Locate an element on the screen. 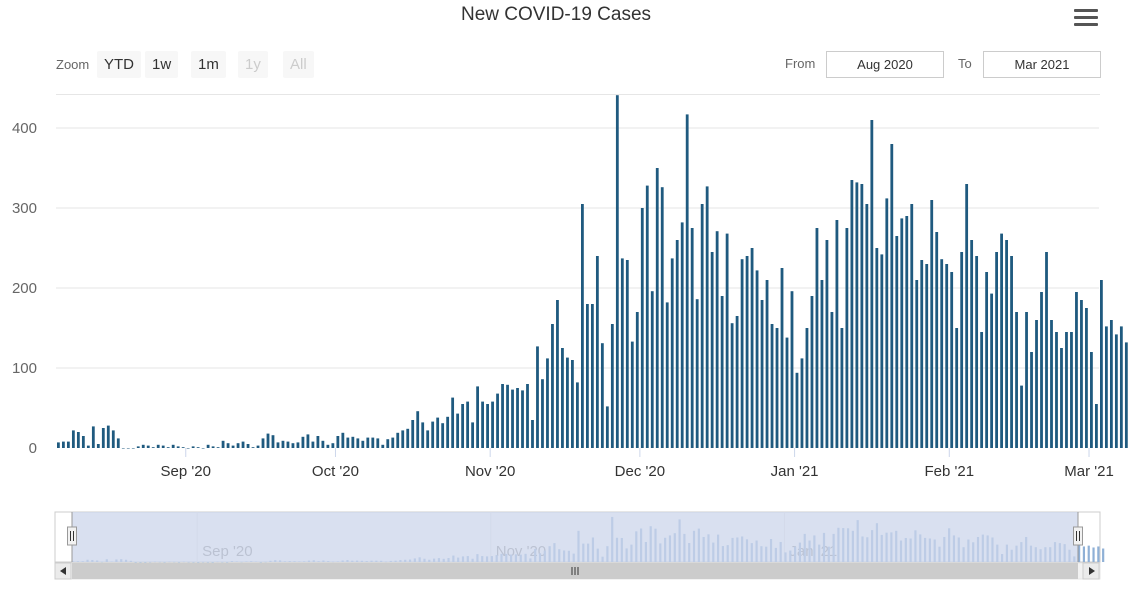 Image resolution: width=1132 pixels, height=597 pixels. arrow-left-icon is located at coordinates (63, 571).